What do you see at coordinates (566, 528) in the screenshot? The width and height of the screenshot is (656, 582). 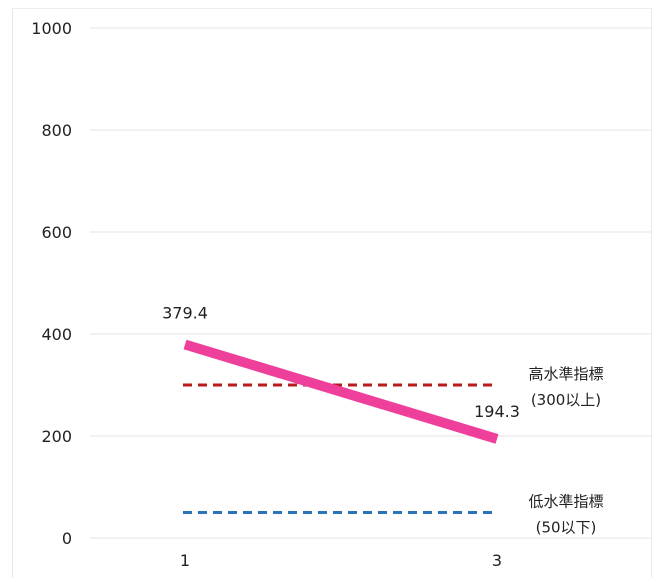 I see `reference-label-50-line2: (50以下)` at bounding box center [566, 528].